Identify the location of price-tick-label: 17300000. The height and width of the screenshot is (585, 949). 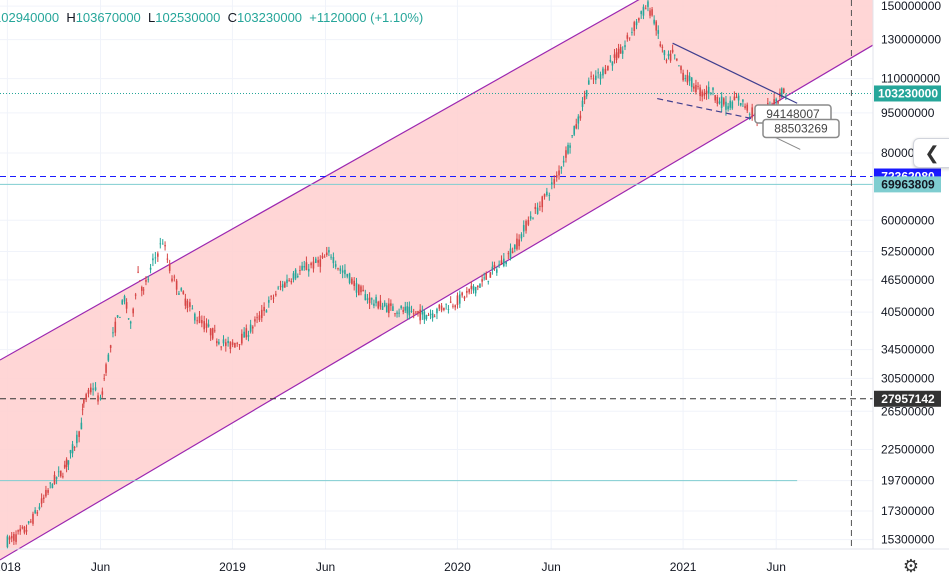
(908, 511).